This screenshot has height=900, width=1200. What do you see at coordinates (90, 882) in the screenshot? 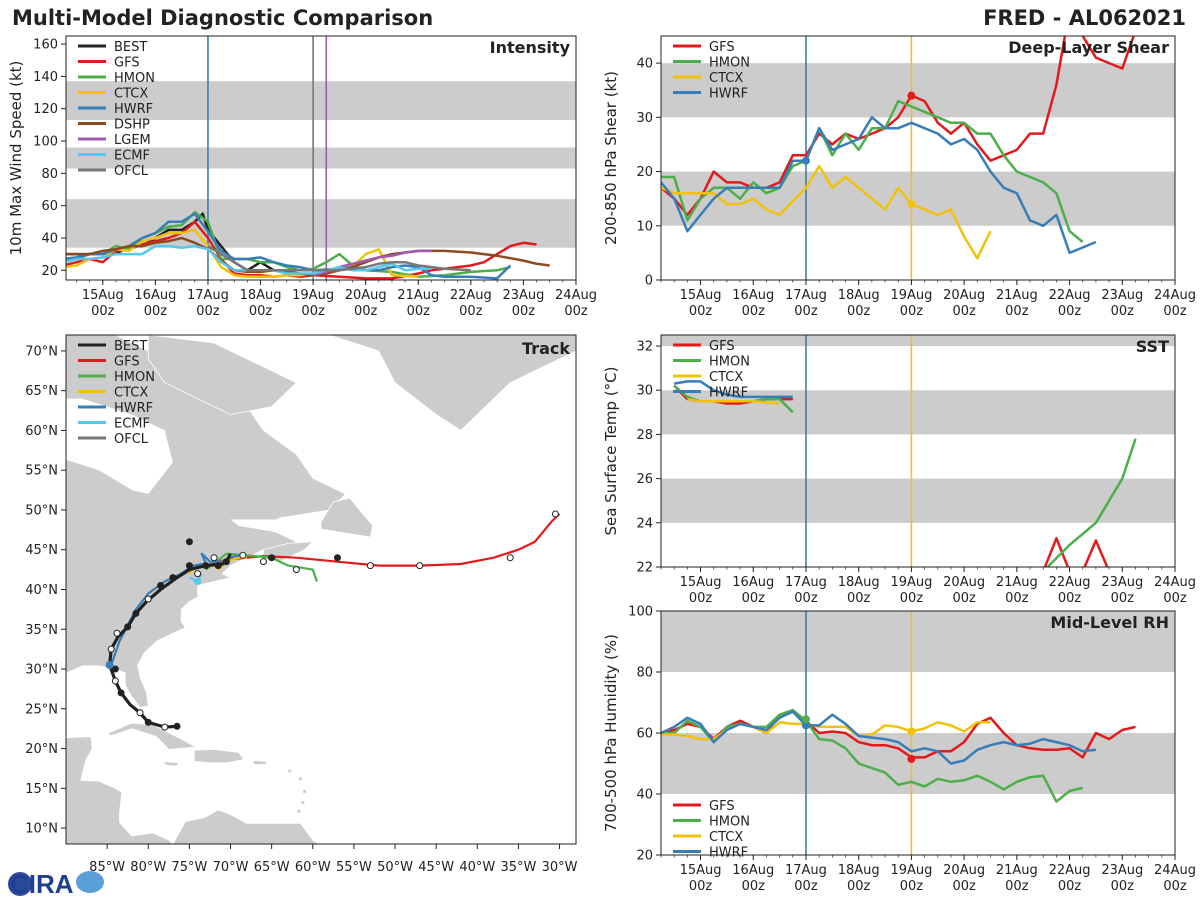
I see `logo-noaa-icon` at bounding box center [90, 882].